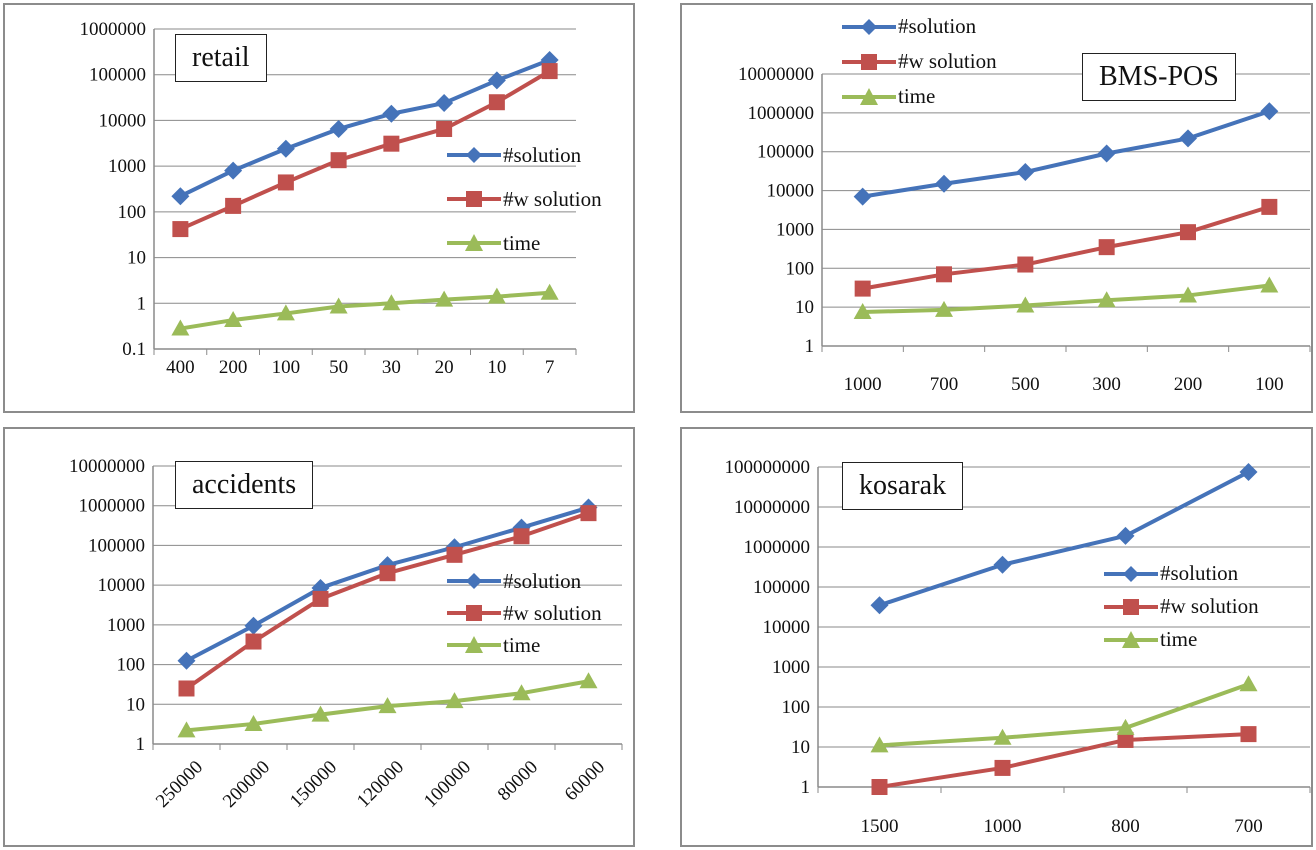 The width and height of the screenshot is (1316, 850). Describe the element at coordinates (338, 367) in the screenshot. I see `x-tick-label: 50` at that location.